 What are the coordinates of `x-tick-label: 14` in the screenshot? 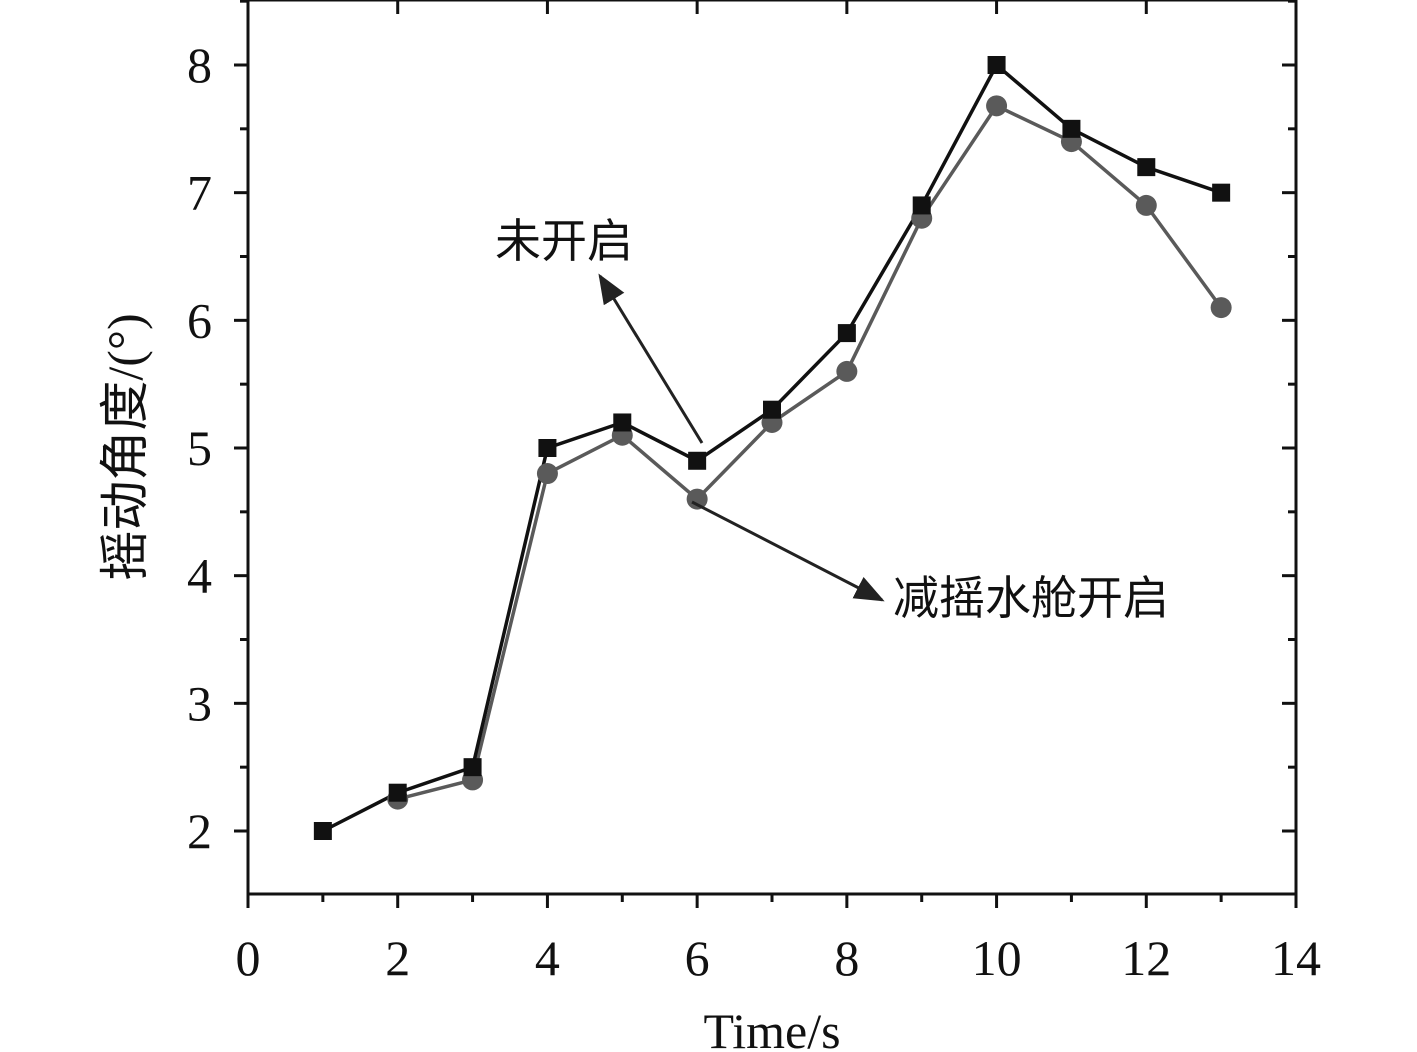 It's located at (1296, 958).